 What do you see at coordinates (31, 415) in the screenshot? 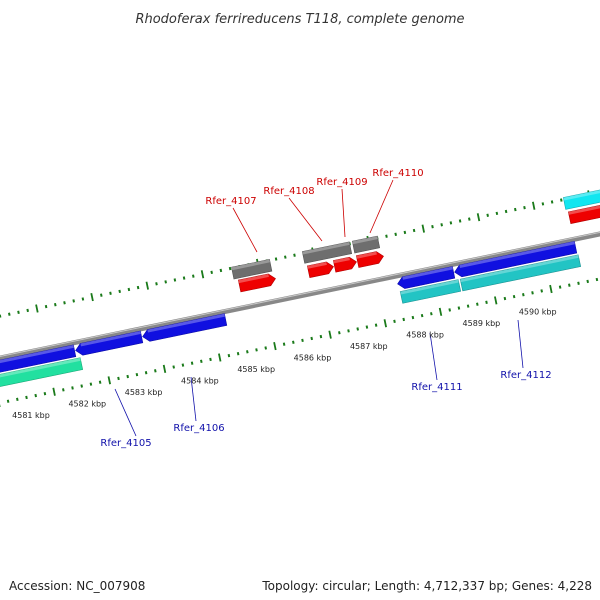
I see `scale-label: 4581 kbp` at bounding box center [31, 415].